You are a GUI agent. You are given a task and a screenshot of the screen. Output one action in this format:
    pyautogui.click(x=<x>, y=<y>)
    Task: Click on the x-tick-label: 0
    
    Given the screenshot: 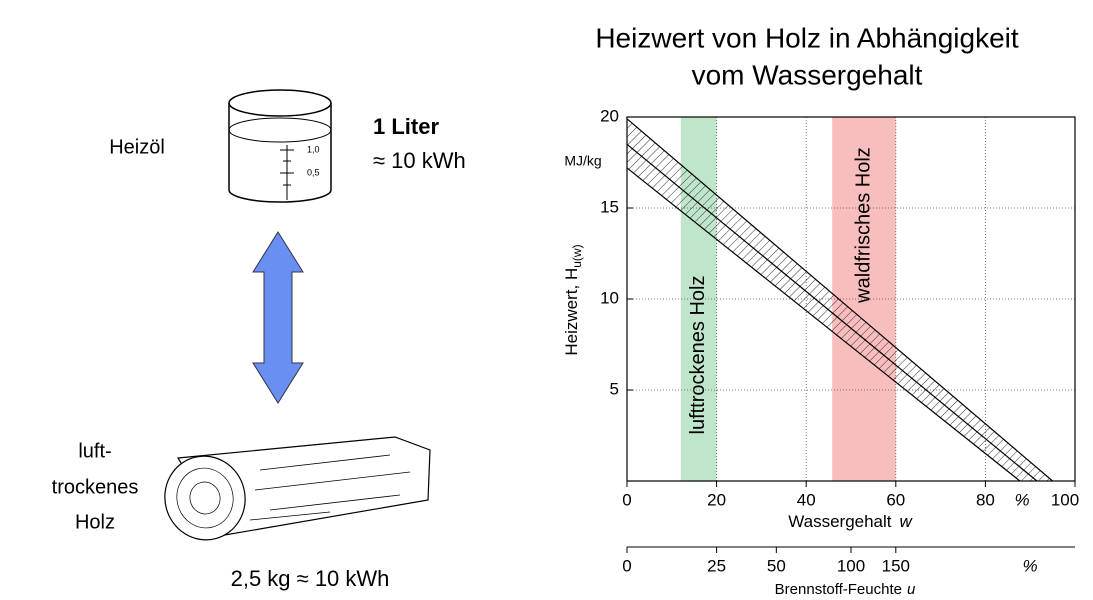 What is the action you would take?
    pyautogui.click(x=626, y=499)
    